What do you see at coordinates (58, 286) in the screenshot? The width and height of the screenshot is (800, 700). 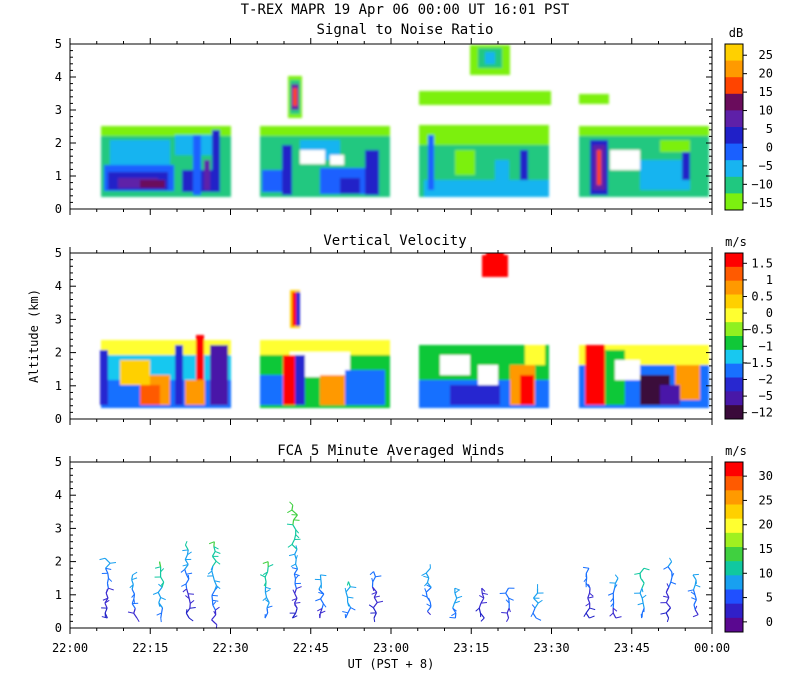 I see `y-tick-label: 4` at bounding box center [58, 286].